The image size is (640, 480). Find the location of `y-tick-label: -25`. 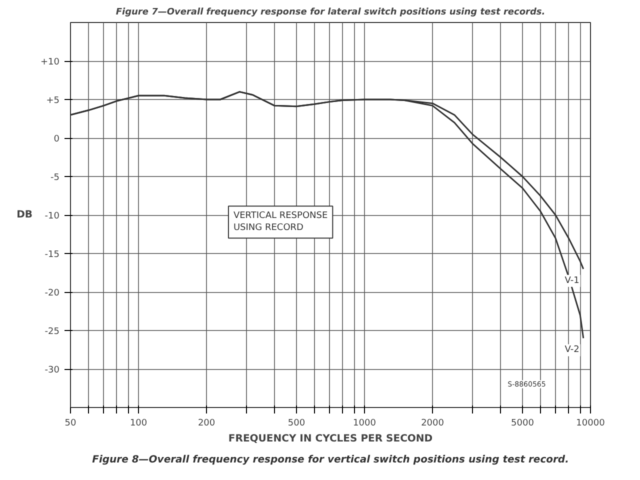

y-tick-label: -25 is located at coordinates (52, 332).